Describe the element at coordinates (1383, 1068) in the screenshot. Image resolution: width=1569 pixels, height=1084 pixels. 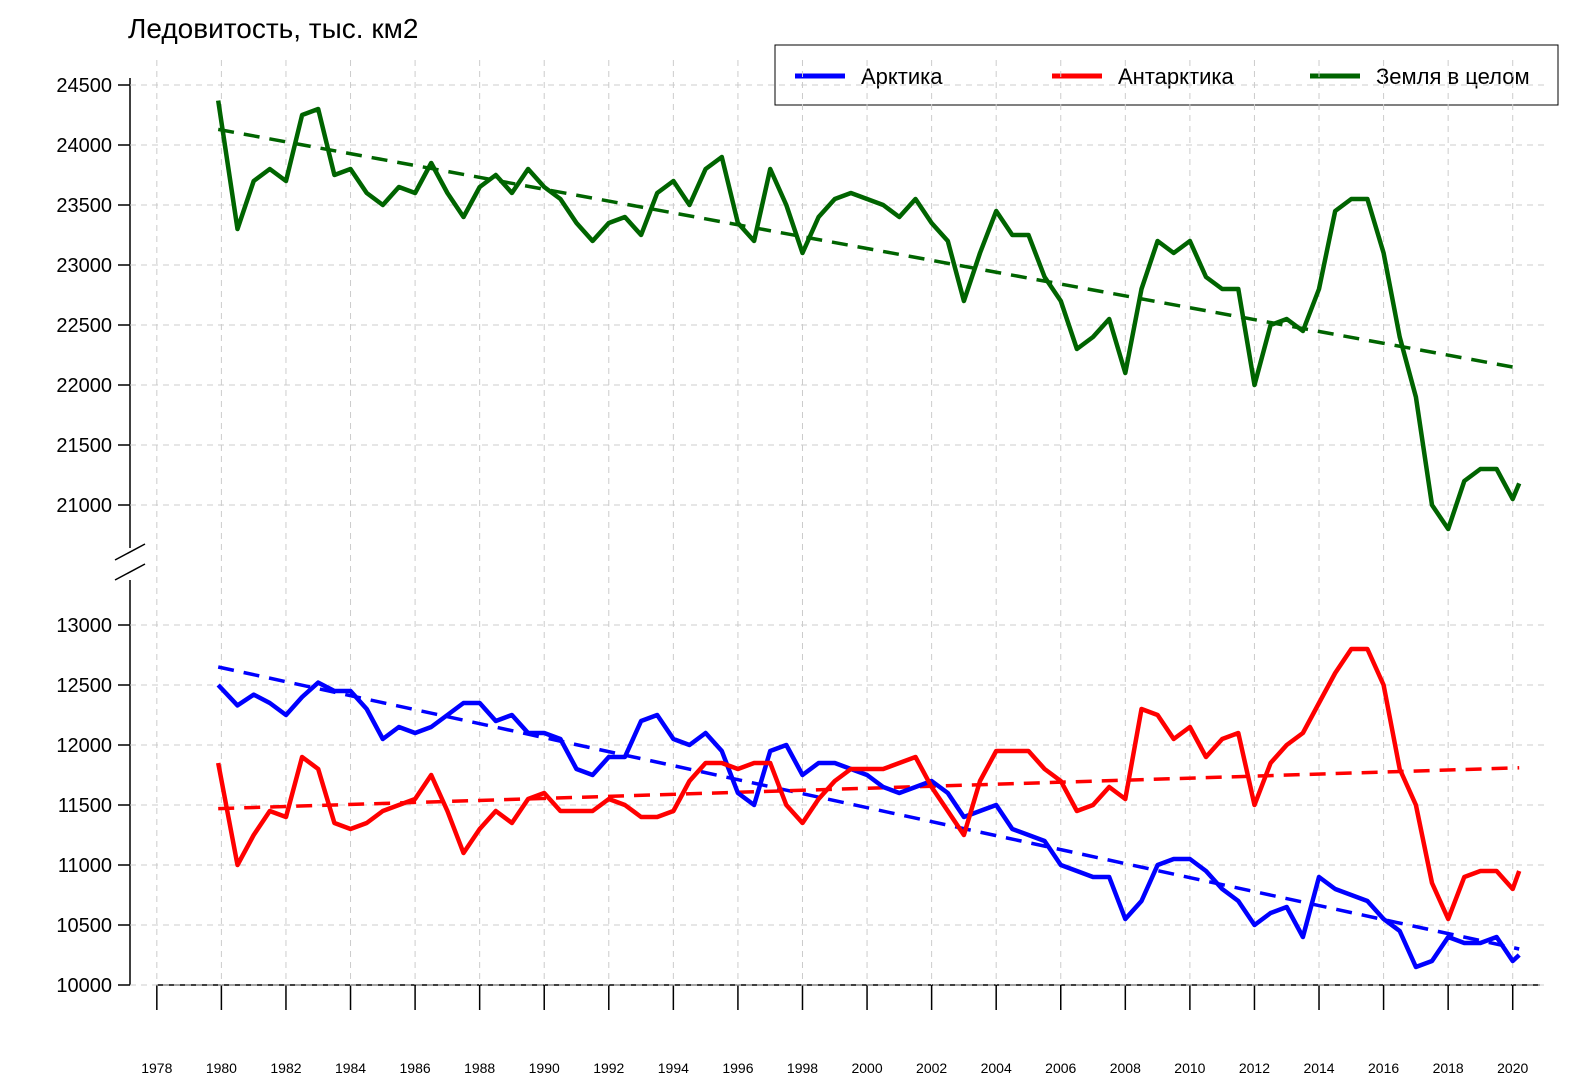
I see `x-tick-label: 2016` at that location.